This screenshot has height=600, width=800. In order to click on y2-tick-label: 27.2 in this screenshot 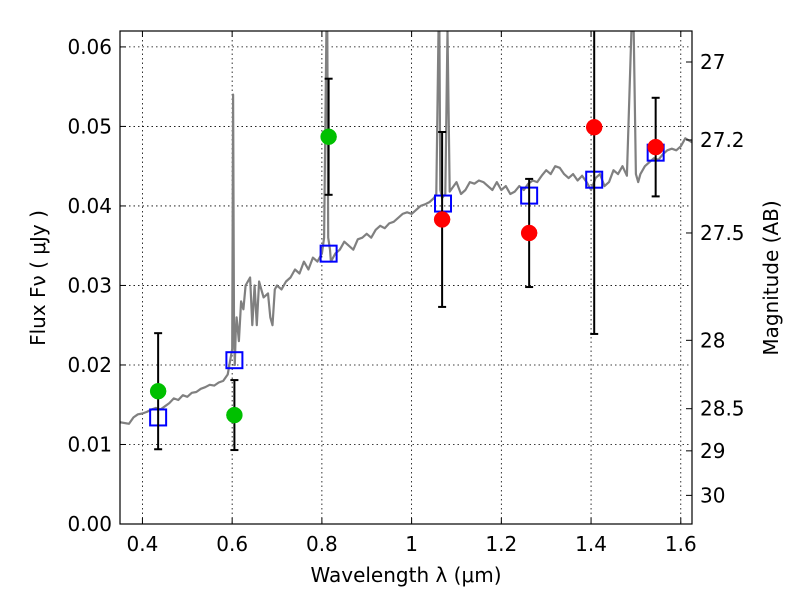, I will do `click(722, 140)`.